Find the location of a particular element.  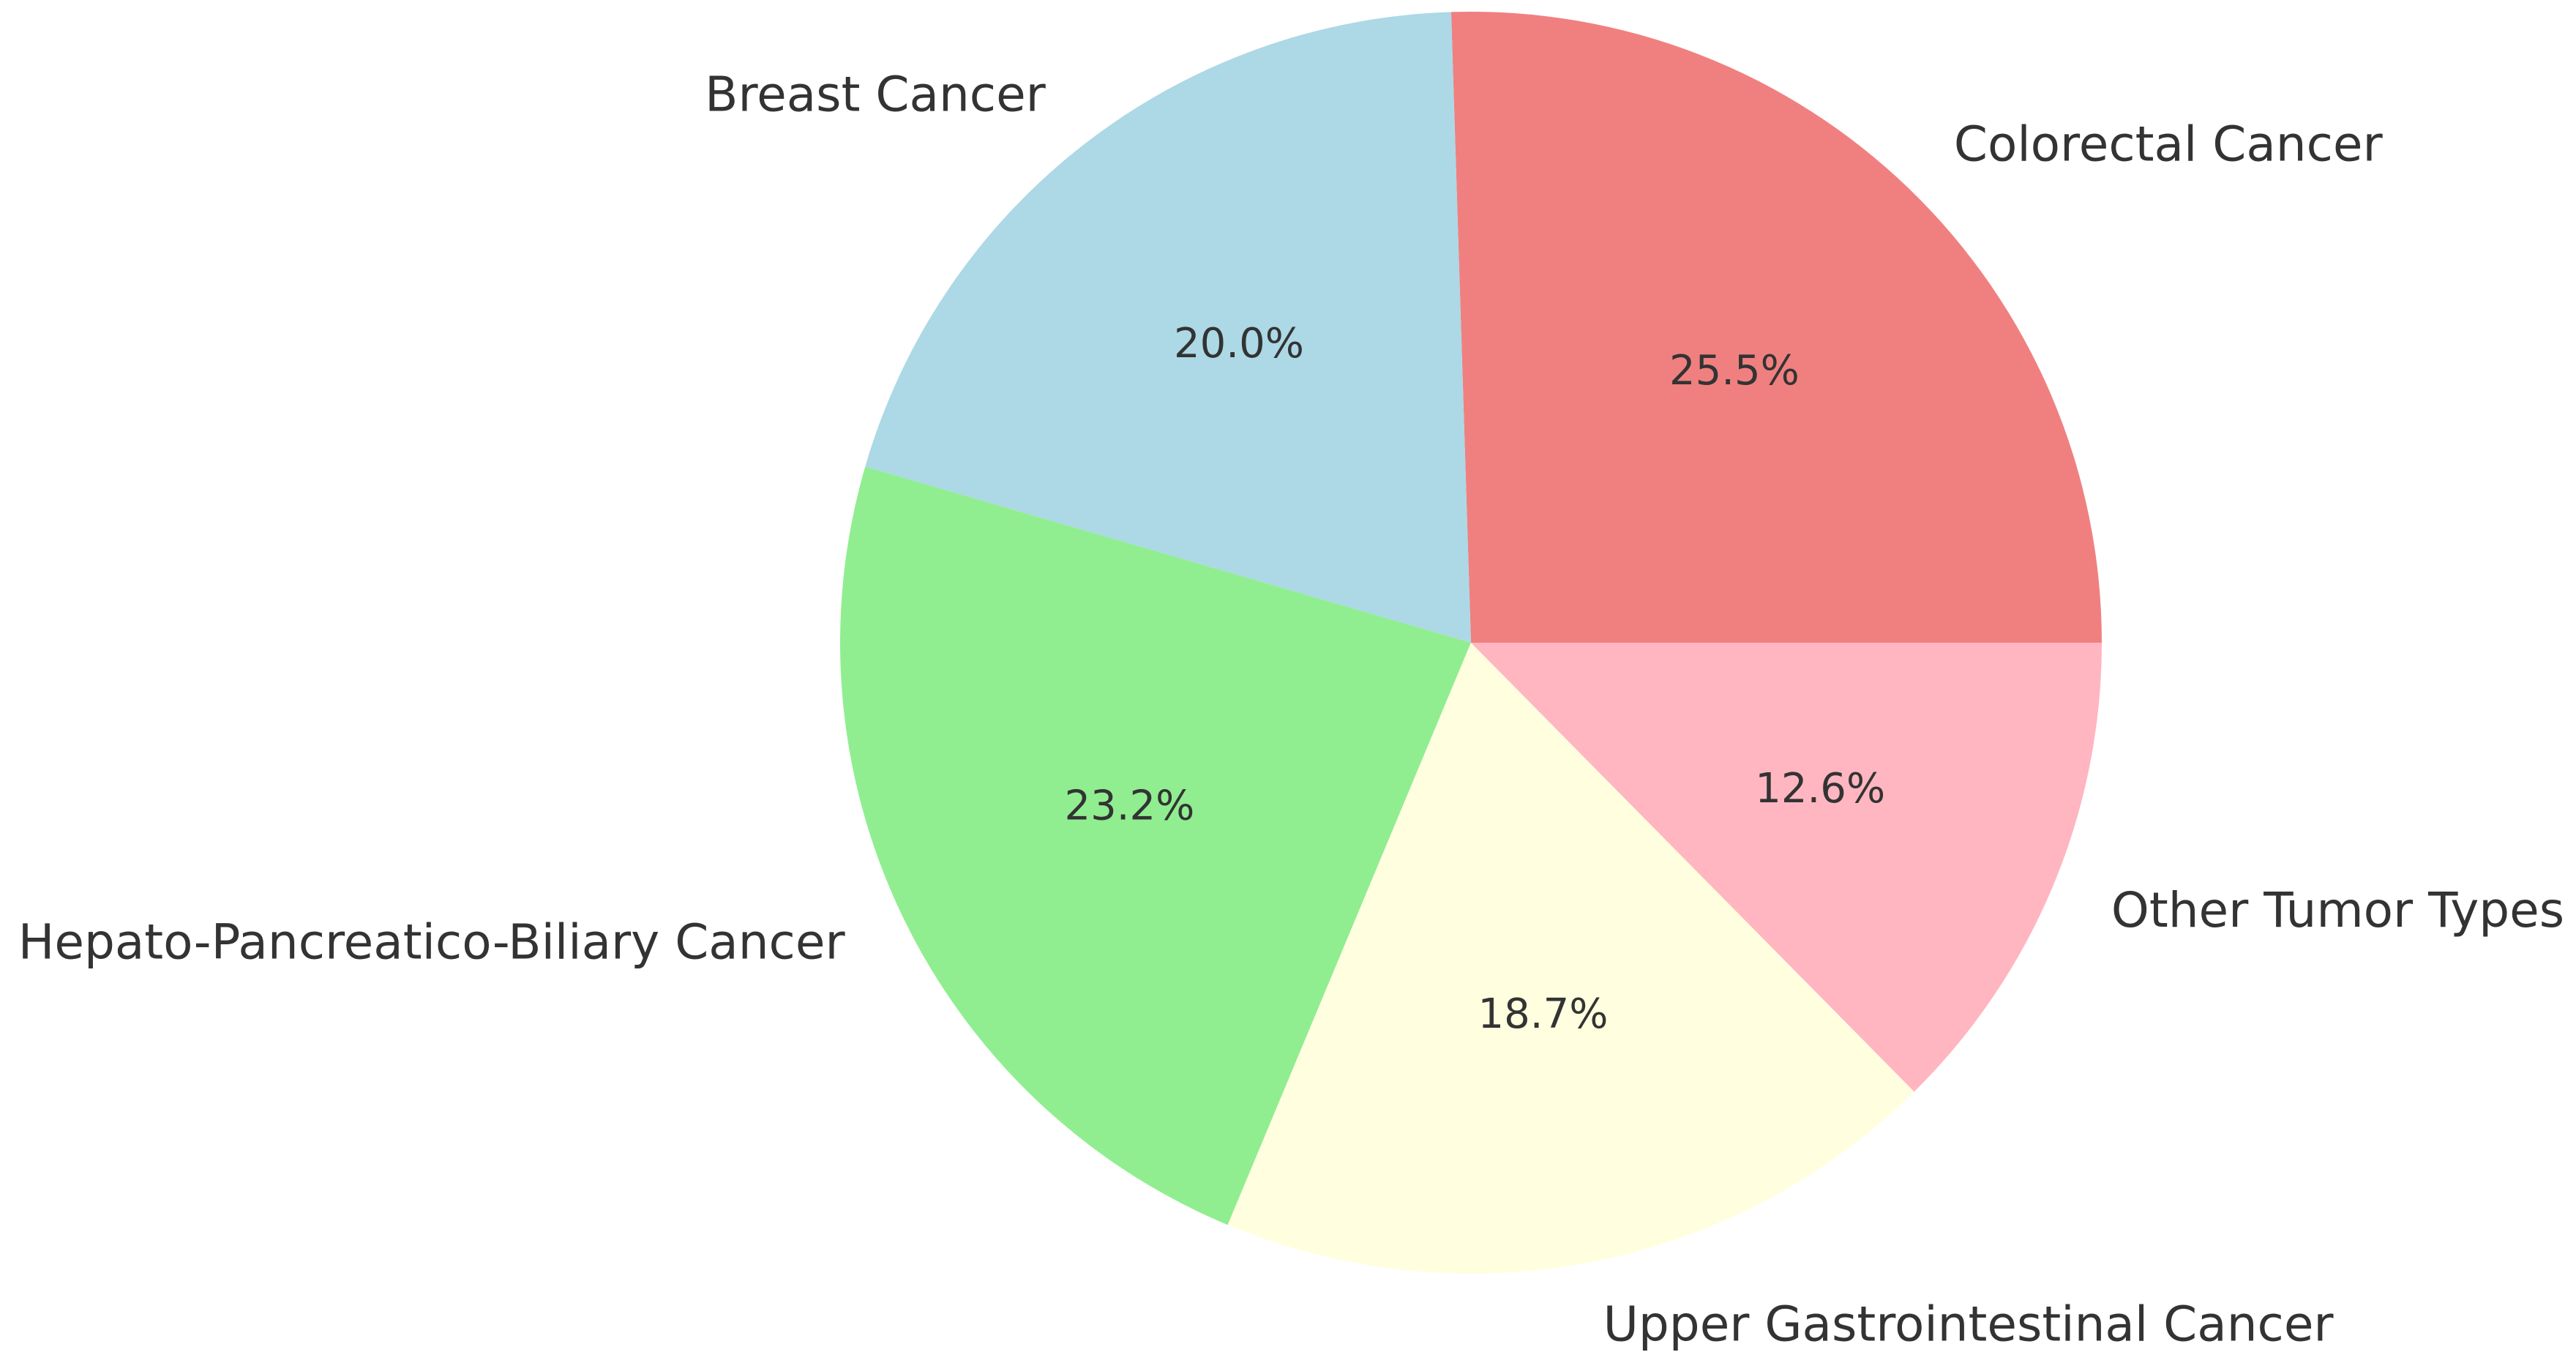

pie-slice-breast-cancer is located at coordinates (1168, 327).